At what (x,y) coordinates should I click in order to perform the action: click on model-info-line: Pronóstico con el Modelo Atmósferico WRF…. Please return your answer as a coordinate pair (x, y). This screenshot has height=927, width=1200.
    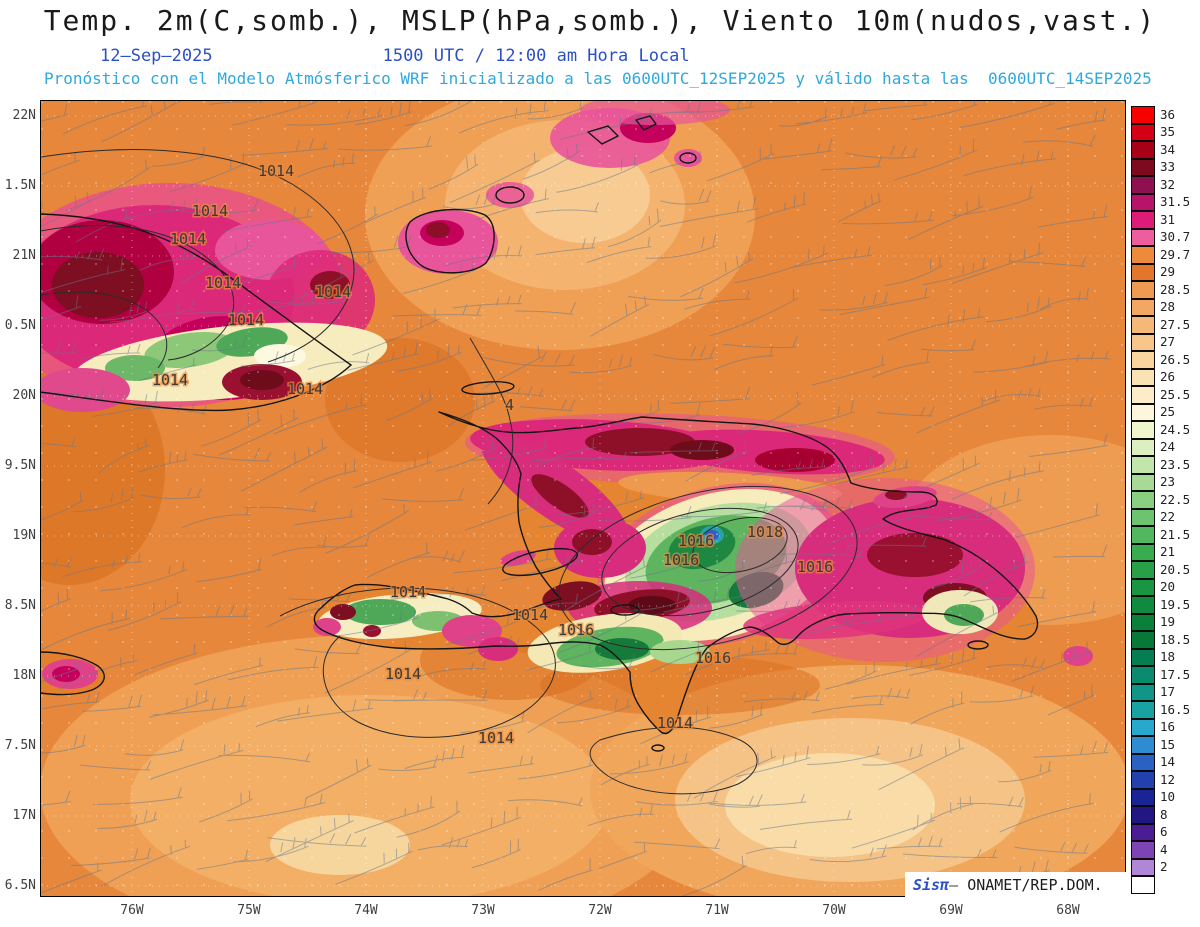
    Looking at the image, I should click on (598, 78).